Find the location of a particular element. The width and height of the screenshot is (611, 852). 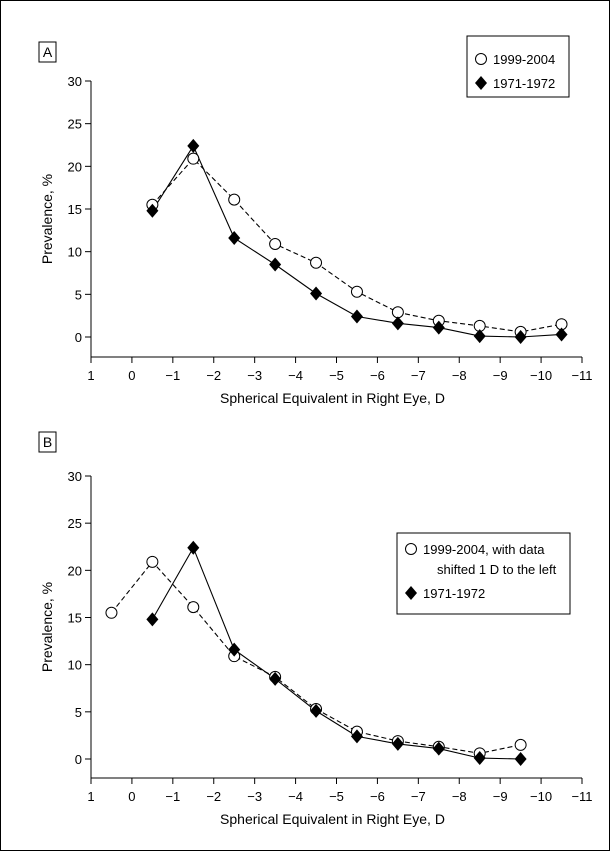

panel-label: A is located at coordinates (48, 52).